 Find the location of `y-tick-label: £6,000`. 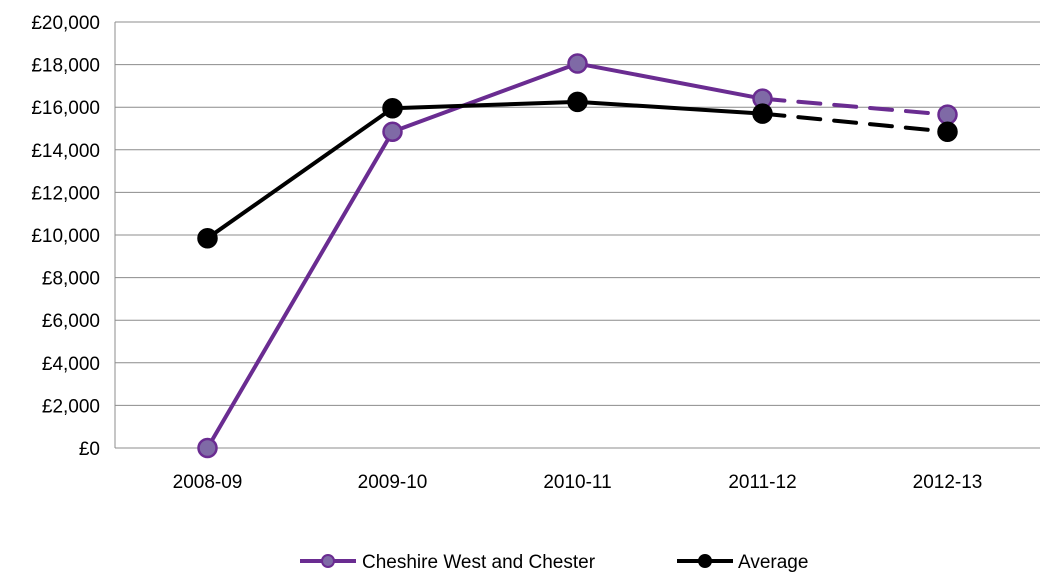

y-tick-label: £6,000 is located at coordinates (71, 321).